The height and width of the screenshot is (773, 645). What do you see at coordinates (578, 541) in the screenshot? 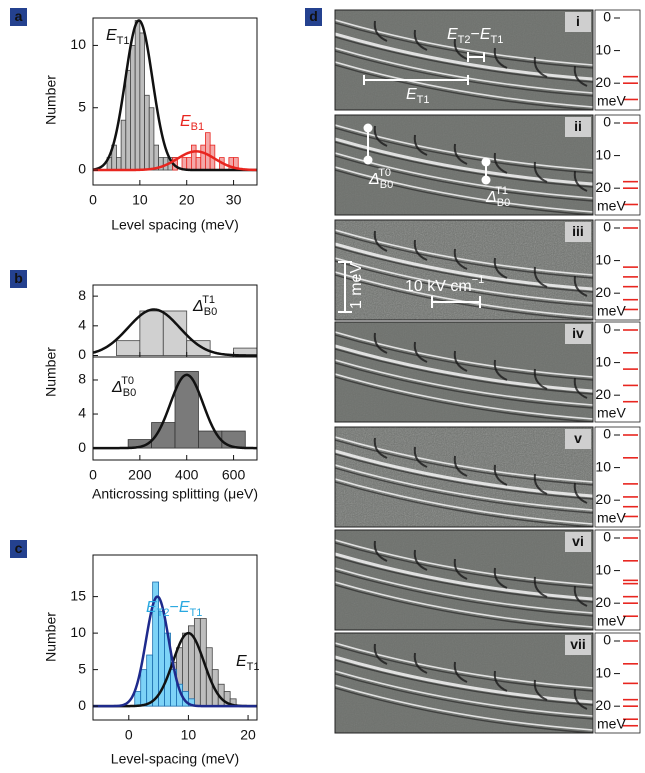
I see `image-label: vi` at bounding box center [578, 541].